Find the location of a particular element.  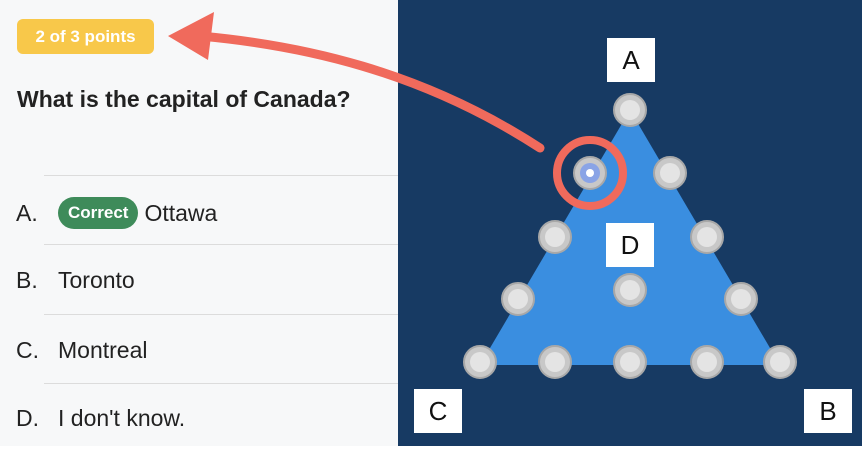

points-badge: 2 of 3 points is located at coordinates (85, 36).